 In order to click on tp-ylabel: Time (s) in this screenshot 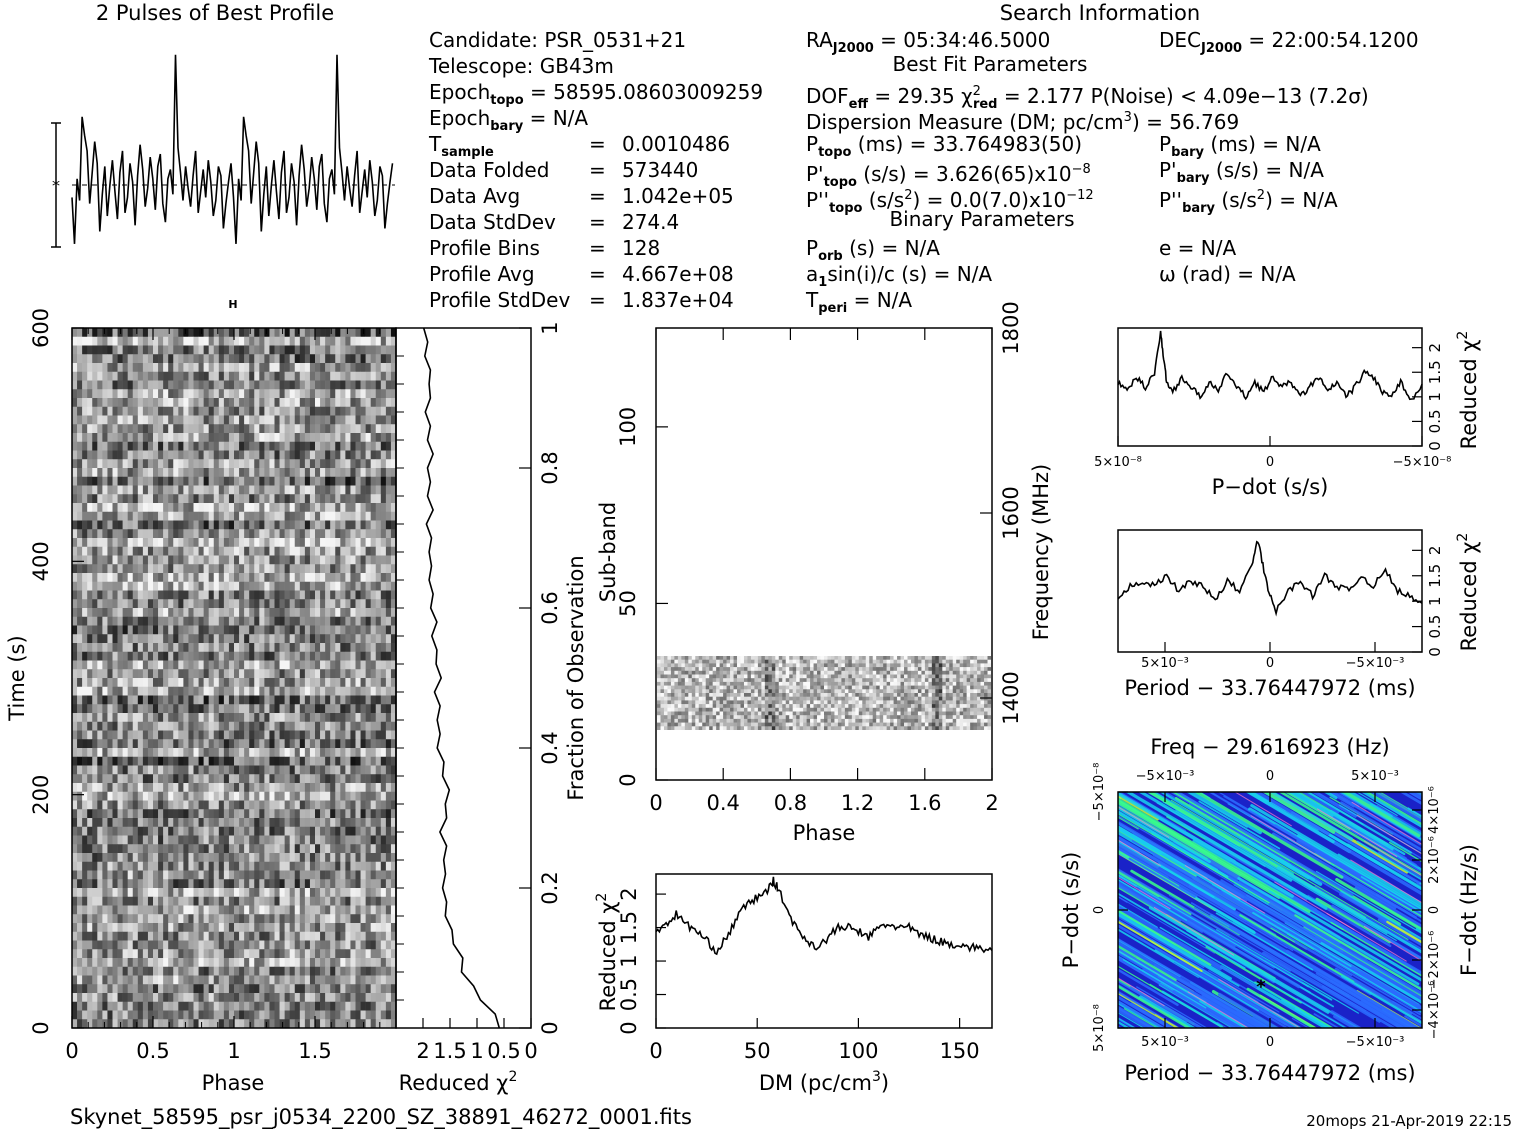, I will do `click(17, 678)`.